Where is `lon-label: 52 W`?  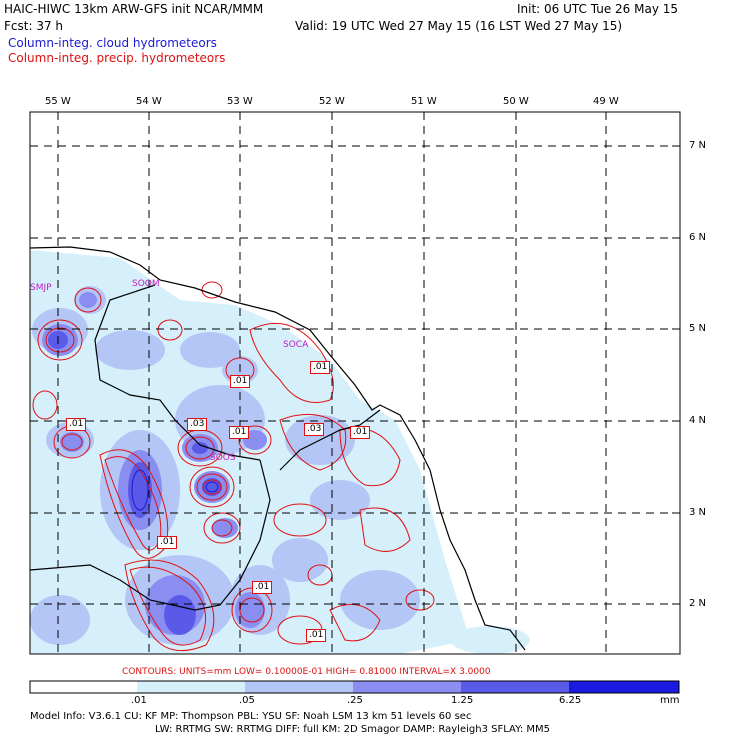
lon-label: 52 W is located at coordinates (332, 101).